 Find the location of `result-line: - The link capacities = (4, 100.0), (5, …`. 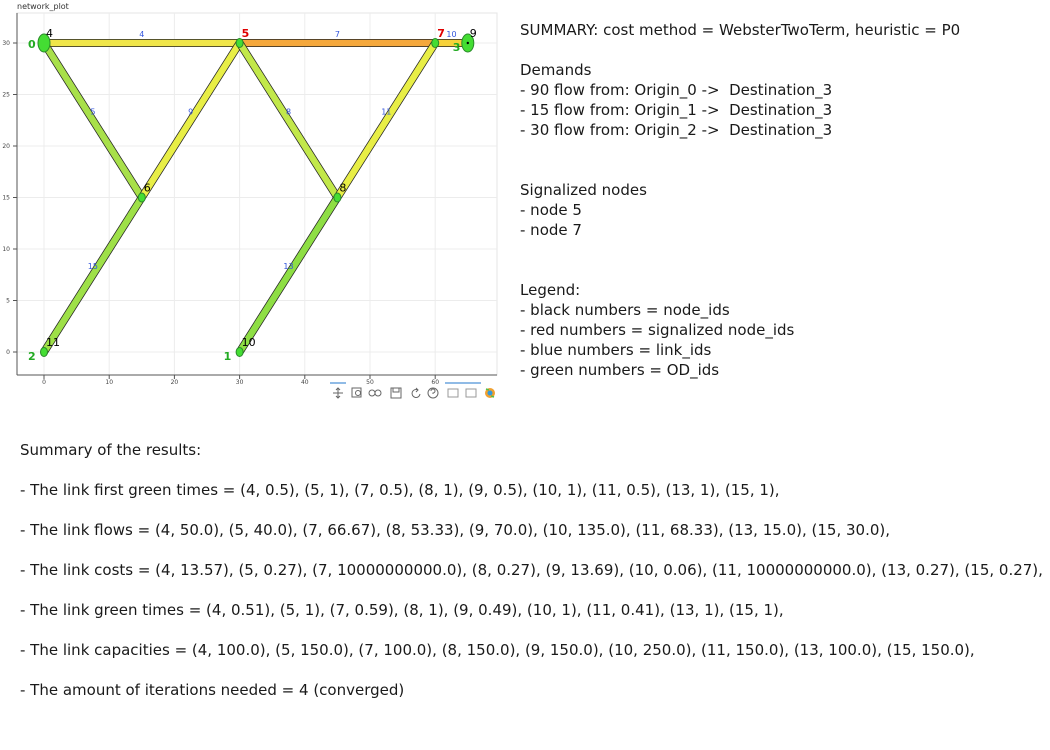

result-line: - The link capacities = (4, 100.0), (5, … is located at coordinates (497, 650).